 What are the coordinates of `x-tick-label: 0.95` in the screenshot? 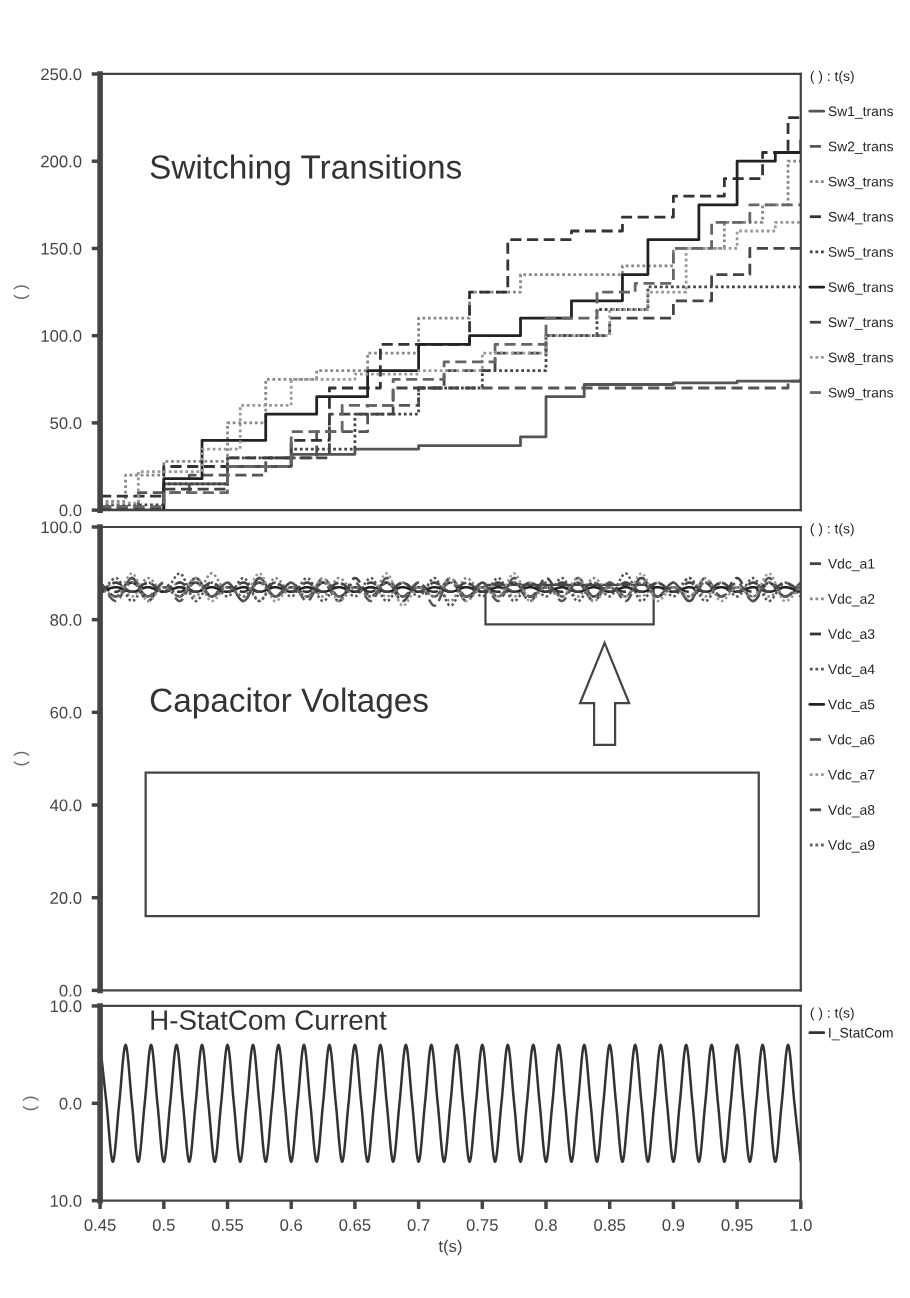 It's located at (737, 1225).